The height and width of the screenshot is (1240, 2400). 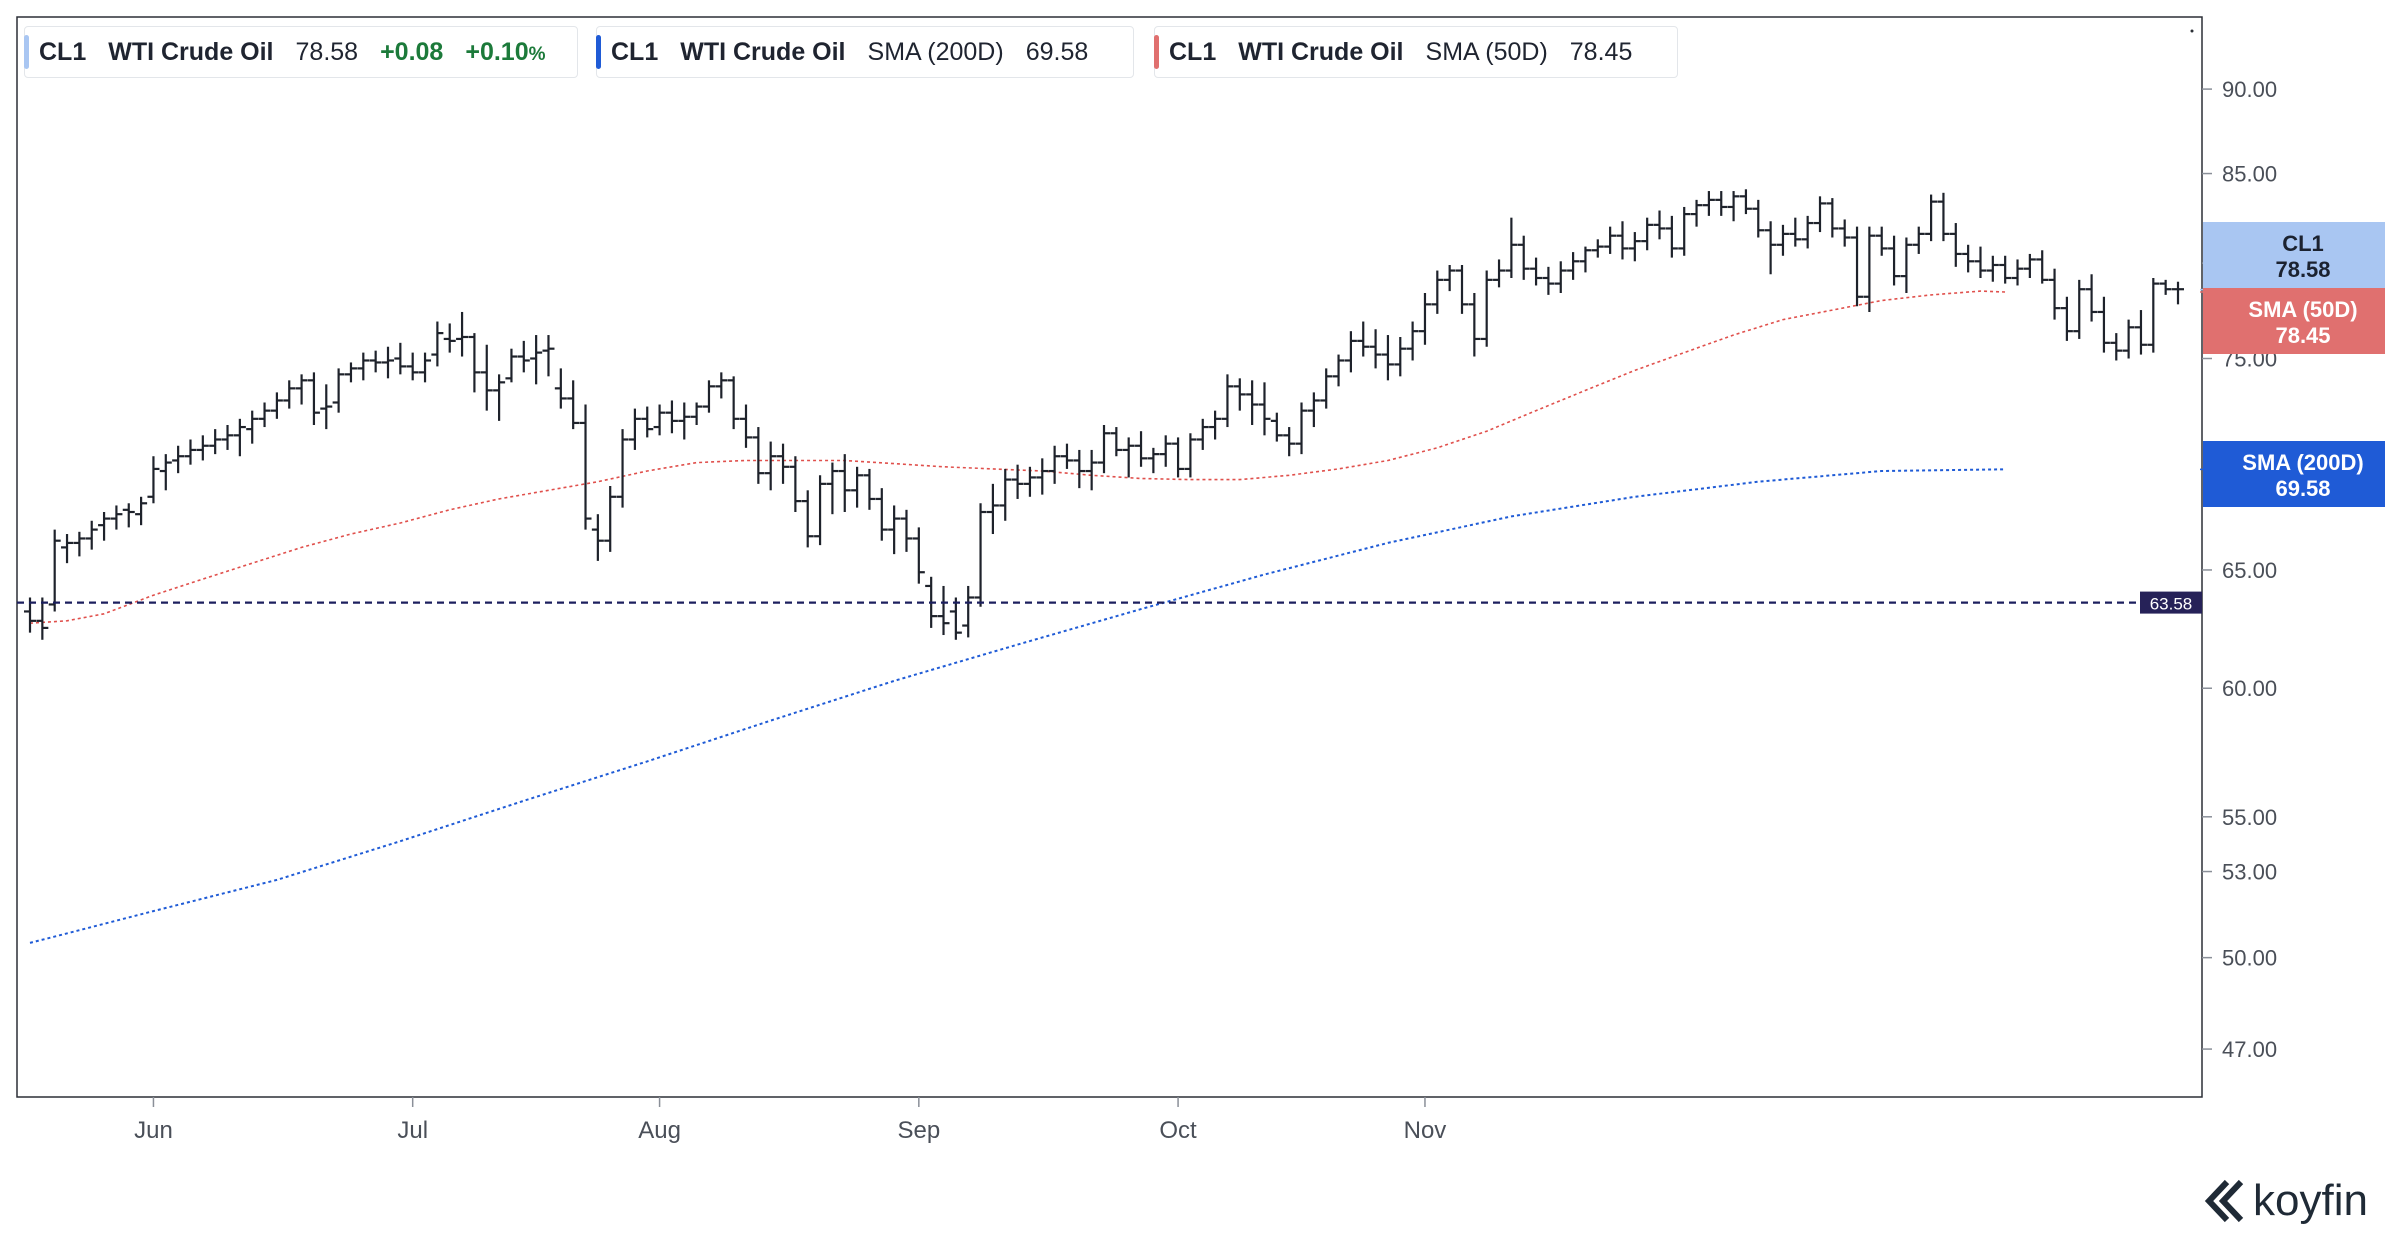 What do you see at coordinates (2249, 1049) in the screenshot?
I see `y-tick-label: 47.00` at bounding box center [2249, 1049].